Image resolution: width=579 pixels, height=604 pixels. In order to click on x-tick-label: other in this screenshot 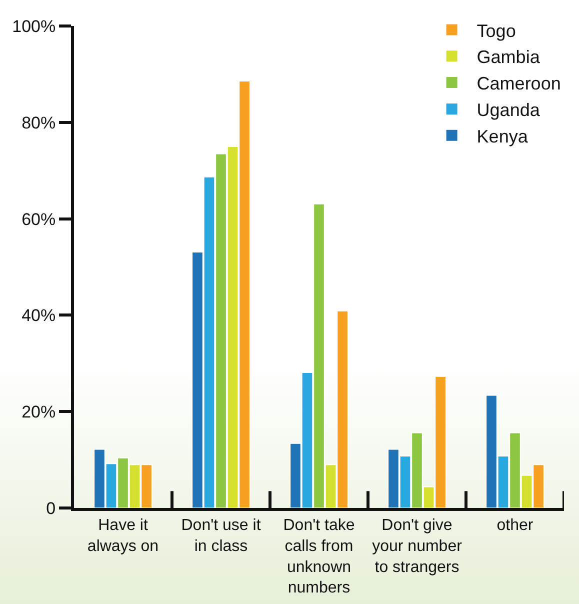, I will do `click(515, 525)`.